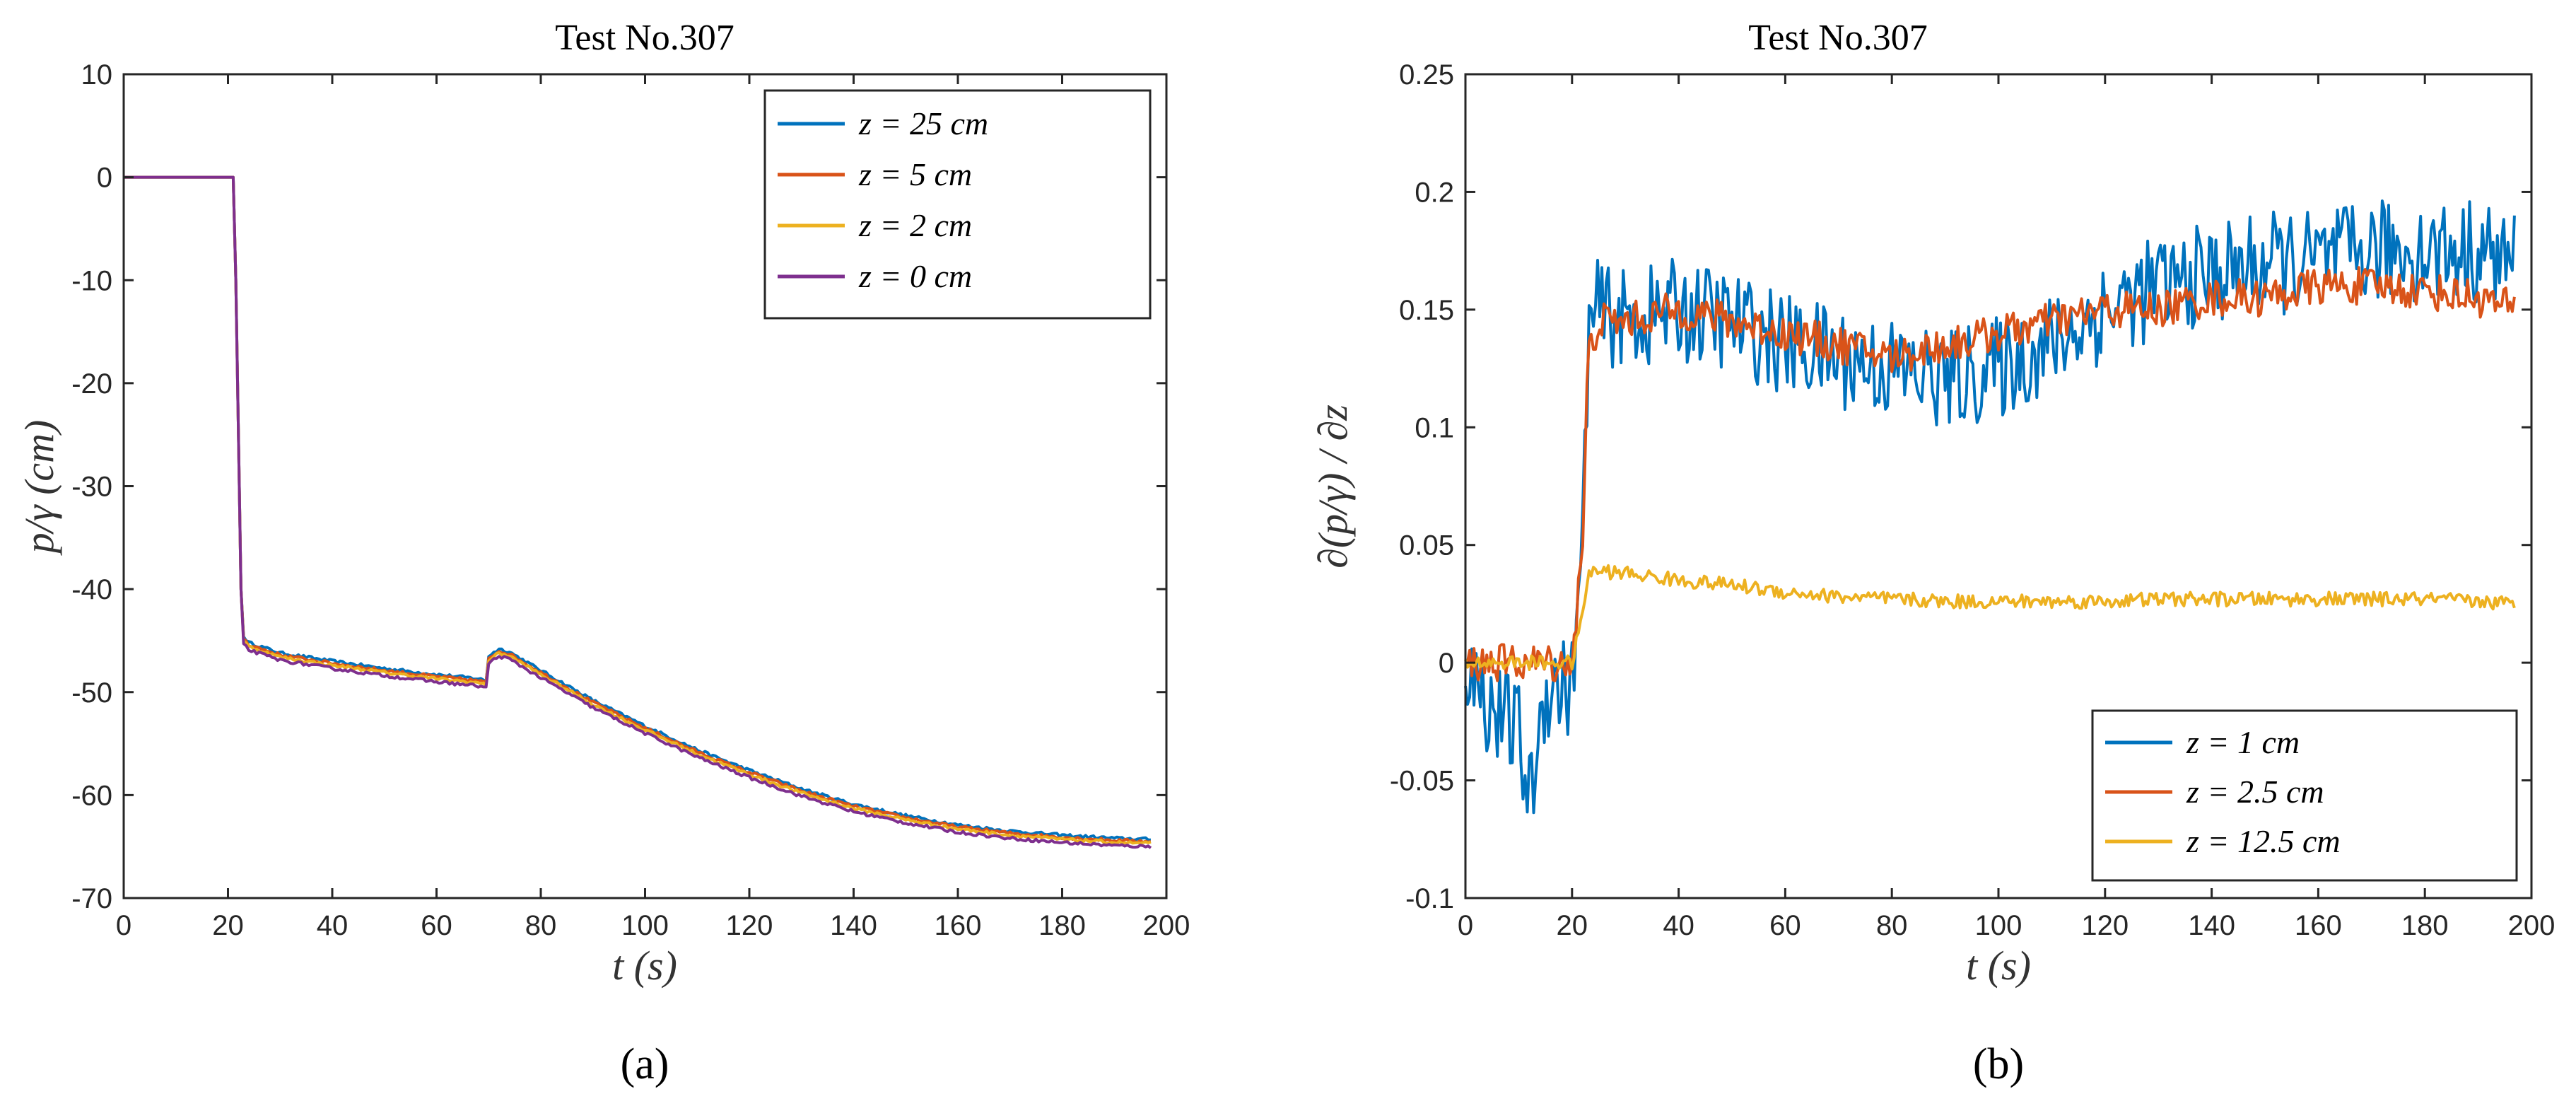  Describe the element at coordinates (1422, 781) in the screenshot. I see `y-tick-label: -0.05` at that location.